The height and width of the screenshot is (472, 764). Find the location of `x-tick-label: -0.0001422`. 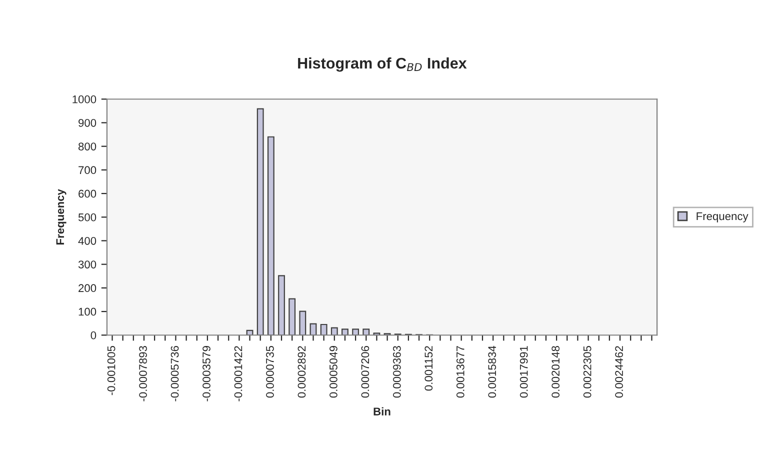

x-tick-label: -0.0001422 is located at coordinates (238, 374).